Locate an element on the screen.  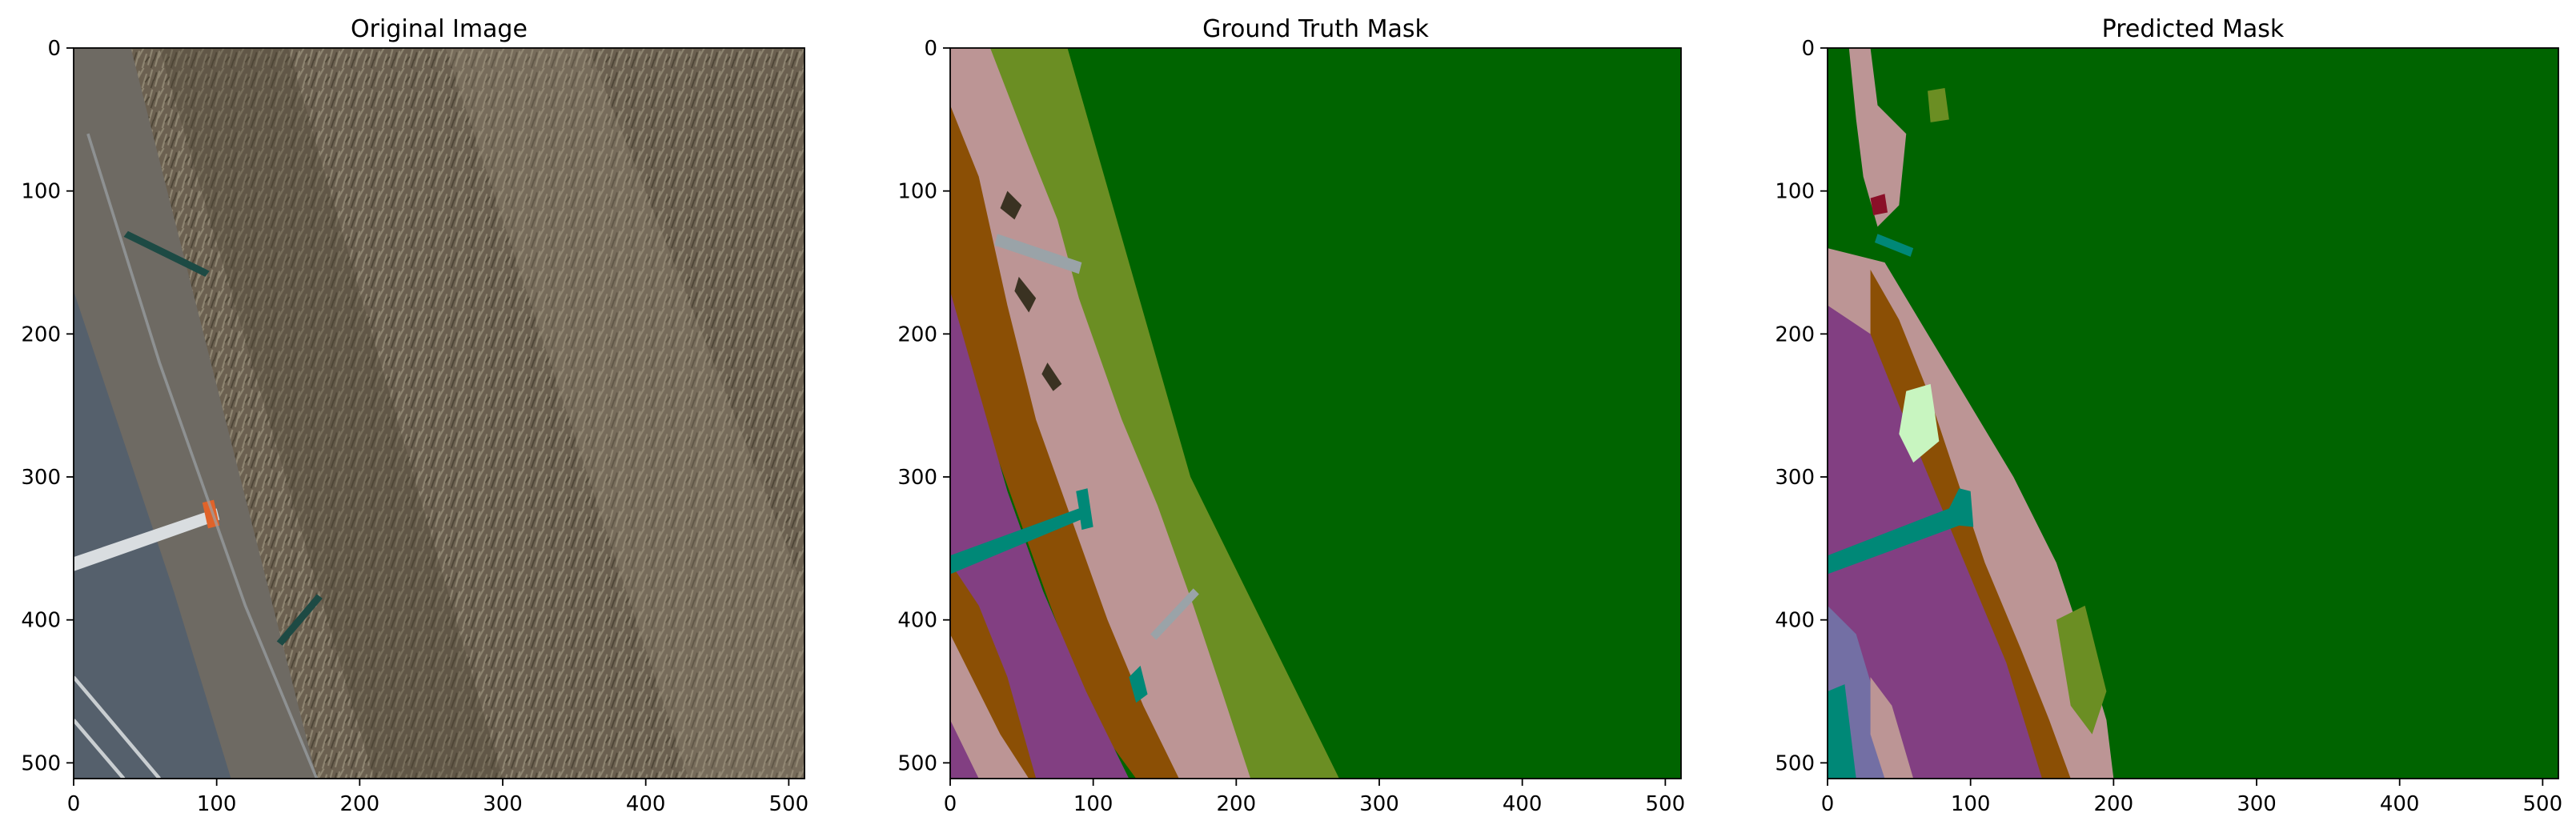
class-rose-region is located at coordinates (1101, 413).